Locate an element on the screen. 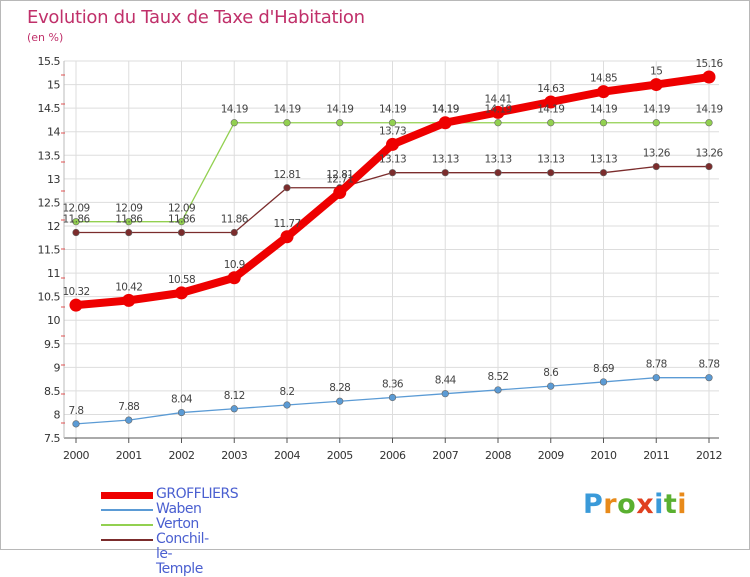  data-label: 15 is located at coordinates (656, 72).